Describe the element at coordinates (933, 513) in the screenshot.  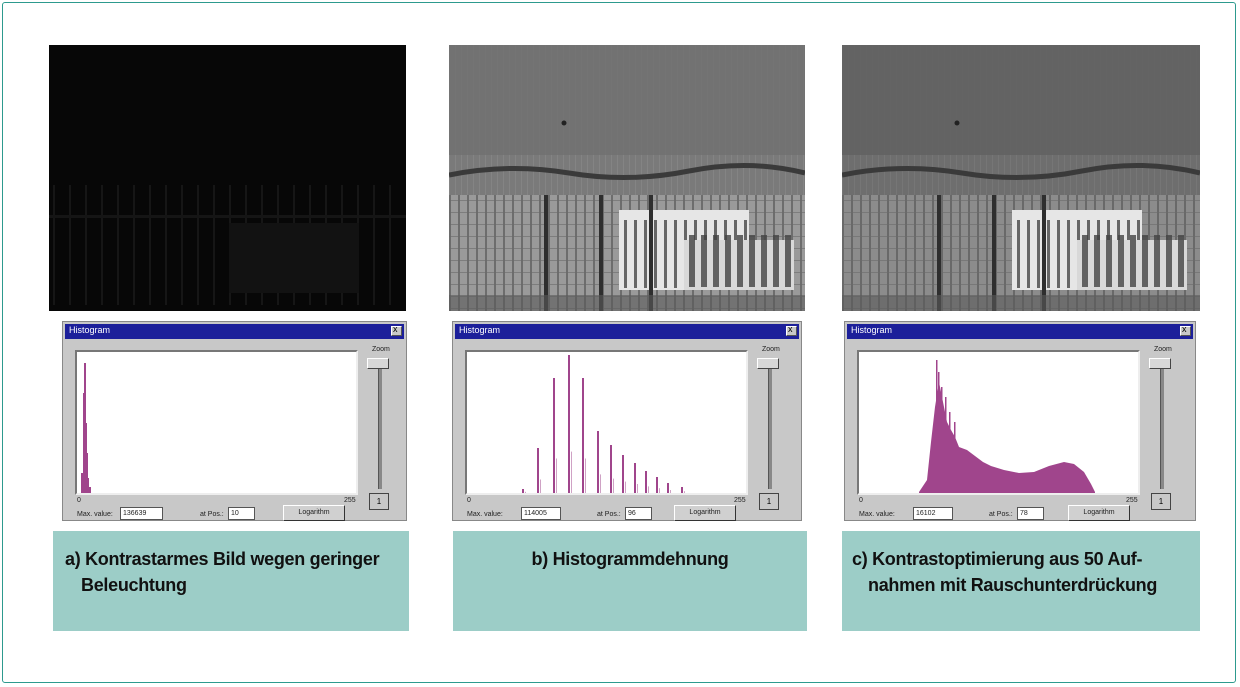
I see `max-value-field: 16102` at that location.